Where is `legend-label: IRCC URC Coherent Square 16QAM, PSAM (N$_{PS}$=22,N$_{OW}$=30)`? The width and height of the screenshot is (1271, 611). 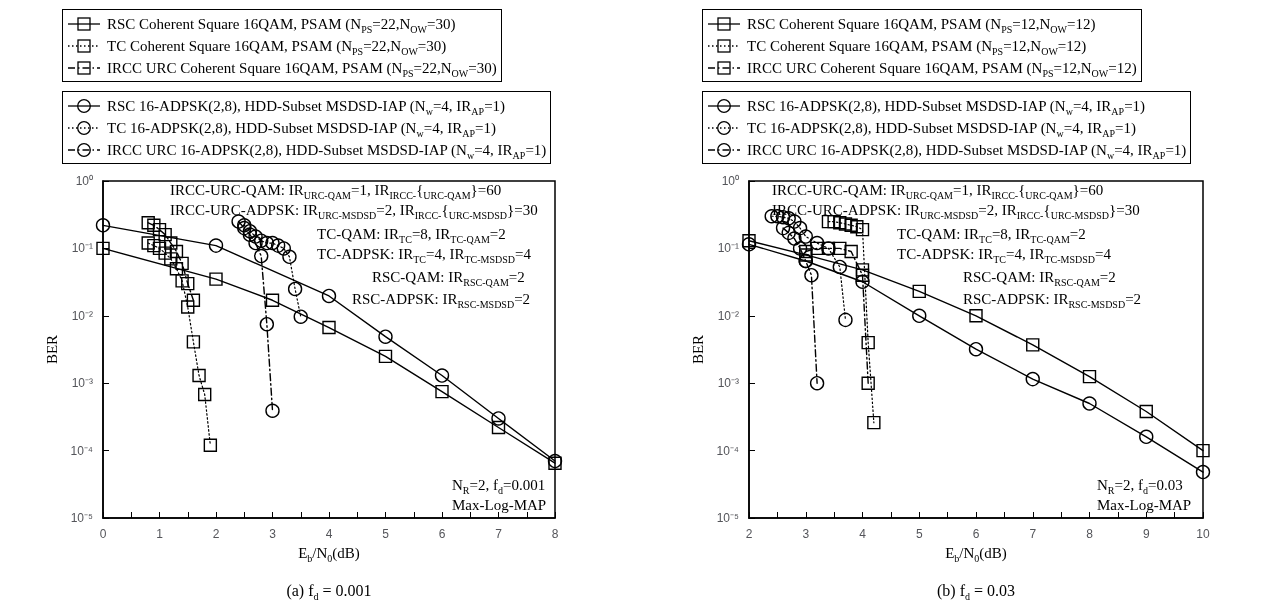 legend-label: IRCC URC Coherent Square 16QAM, PSAM (N$_{PS}$=22,N$_{OW}$=30) is located at coordinates (302, 69).